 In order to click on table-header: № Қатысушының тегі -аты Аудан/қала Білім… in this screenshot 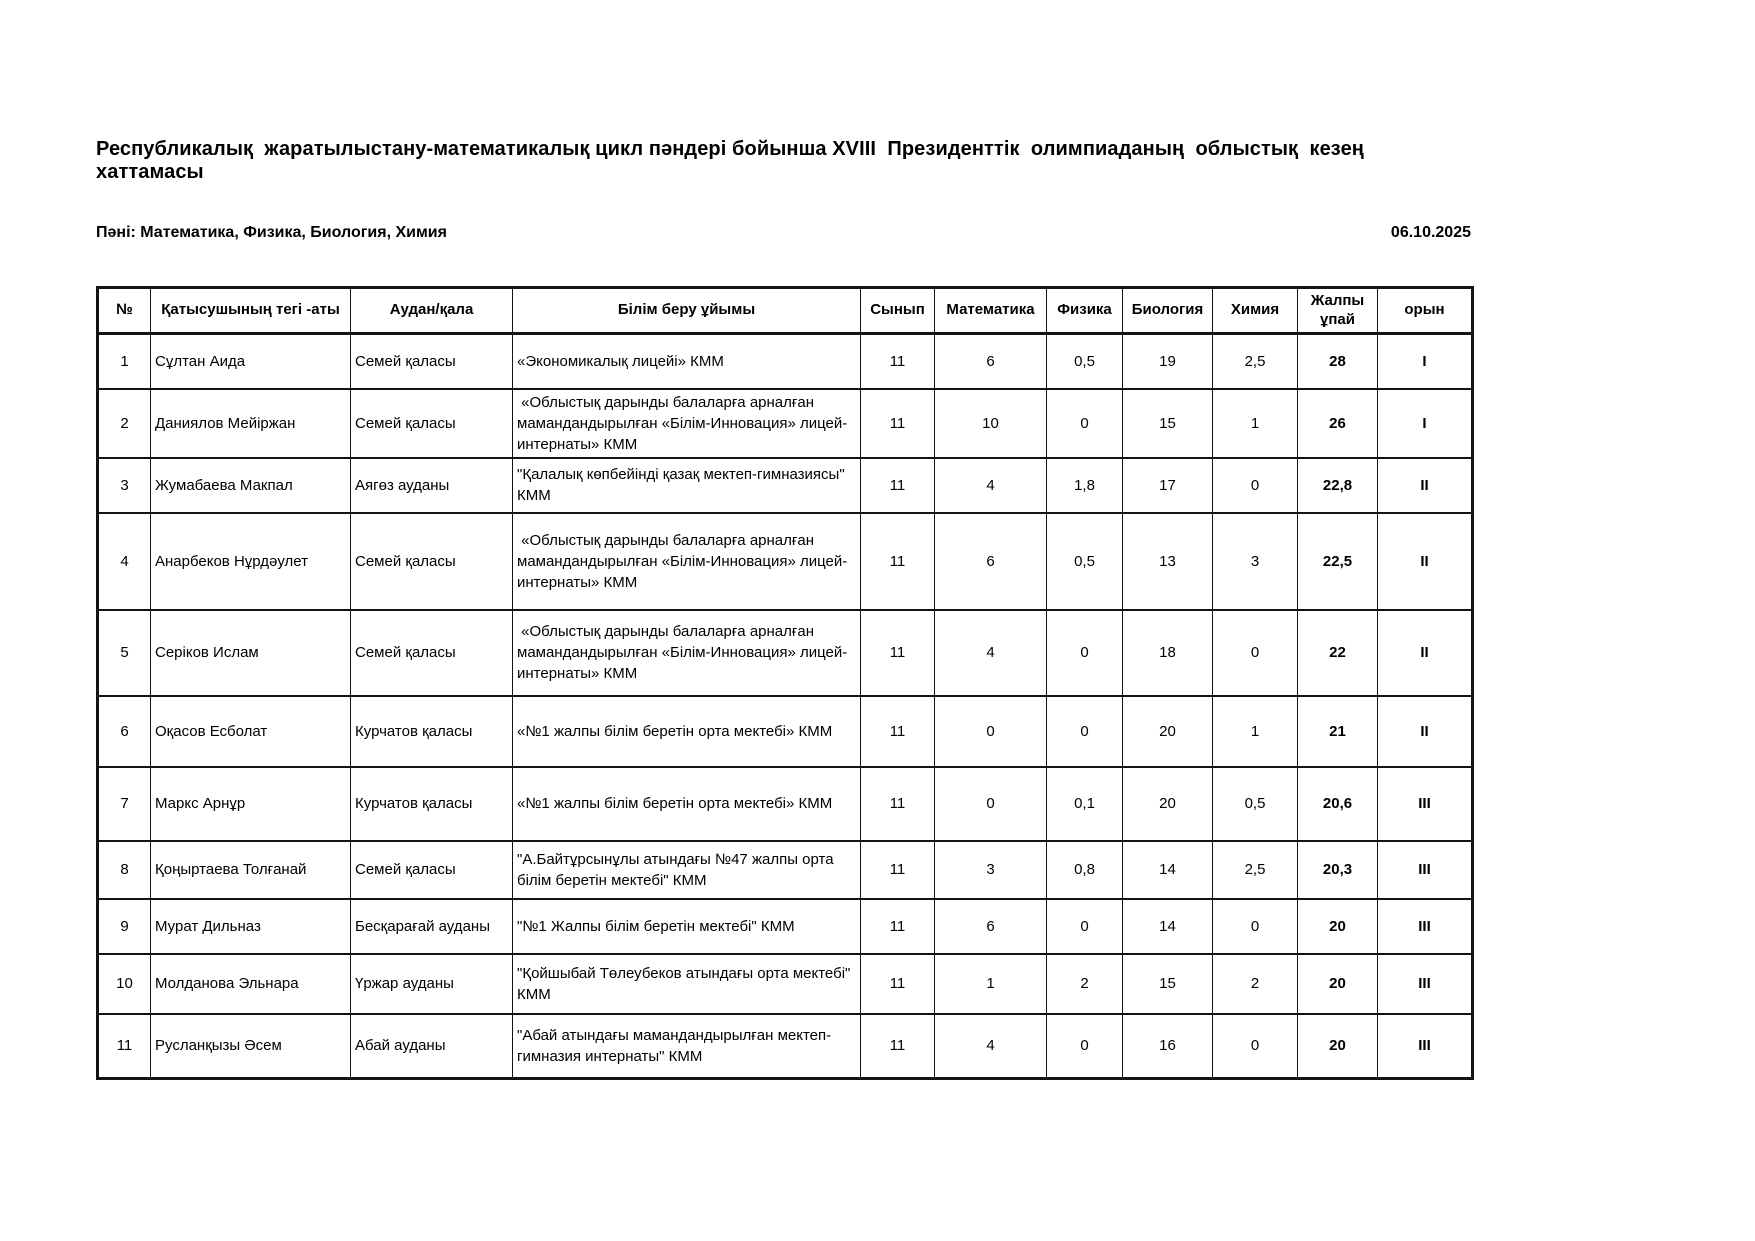, I will do `click(785, 310)`.